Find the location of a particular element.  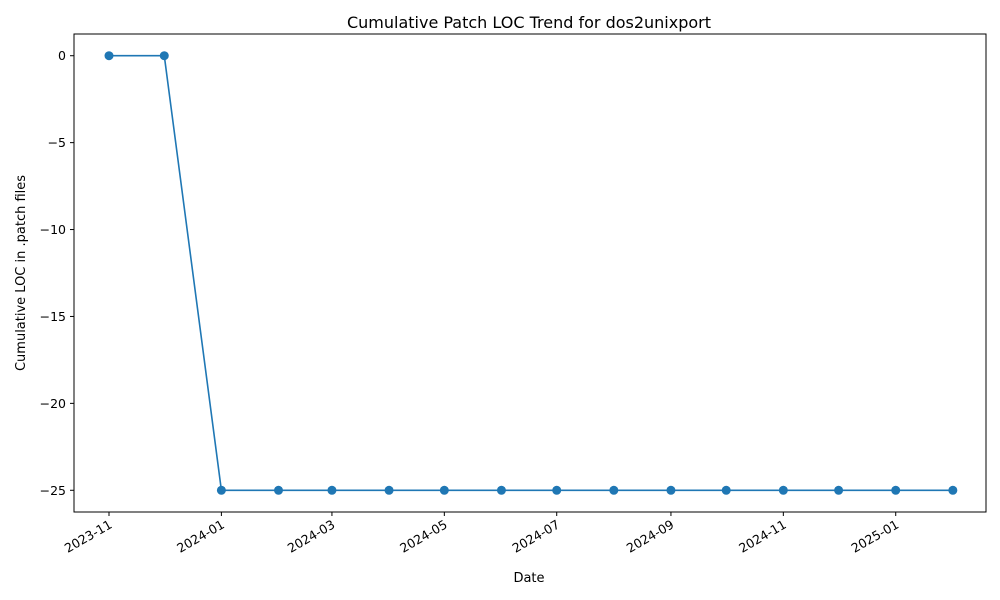

y-tick-label: −25 is located at coordinates (53, 490).